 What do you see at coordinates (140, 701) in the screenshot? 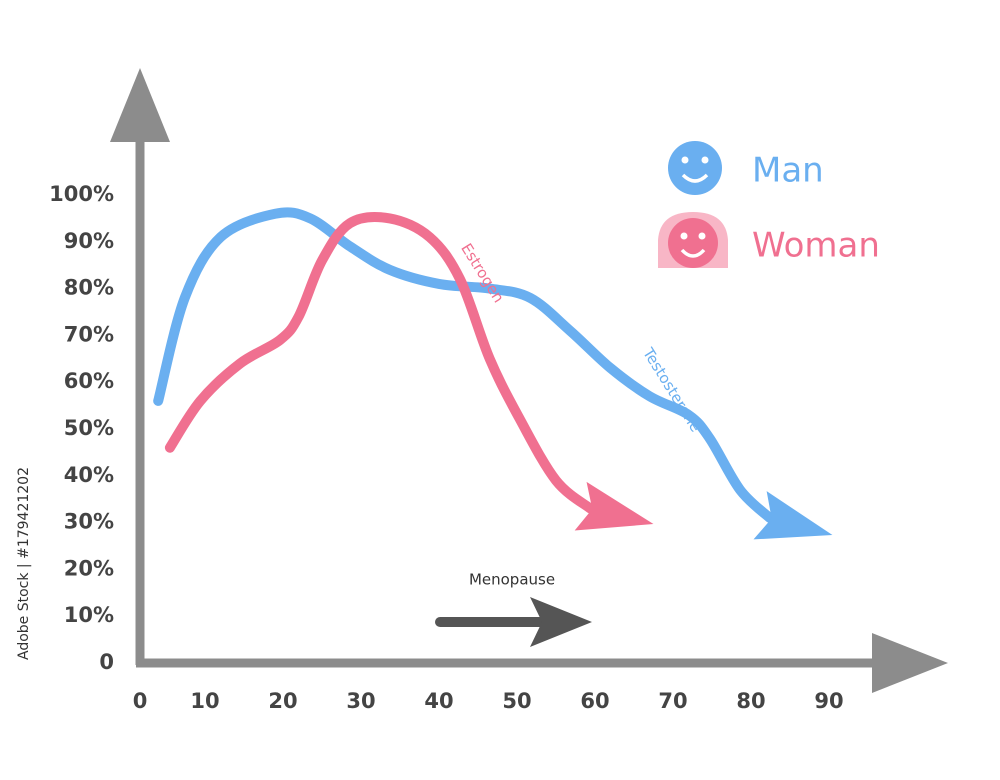
I see `x-tick-label: 0` at bounding box center [140, 701].